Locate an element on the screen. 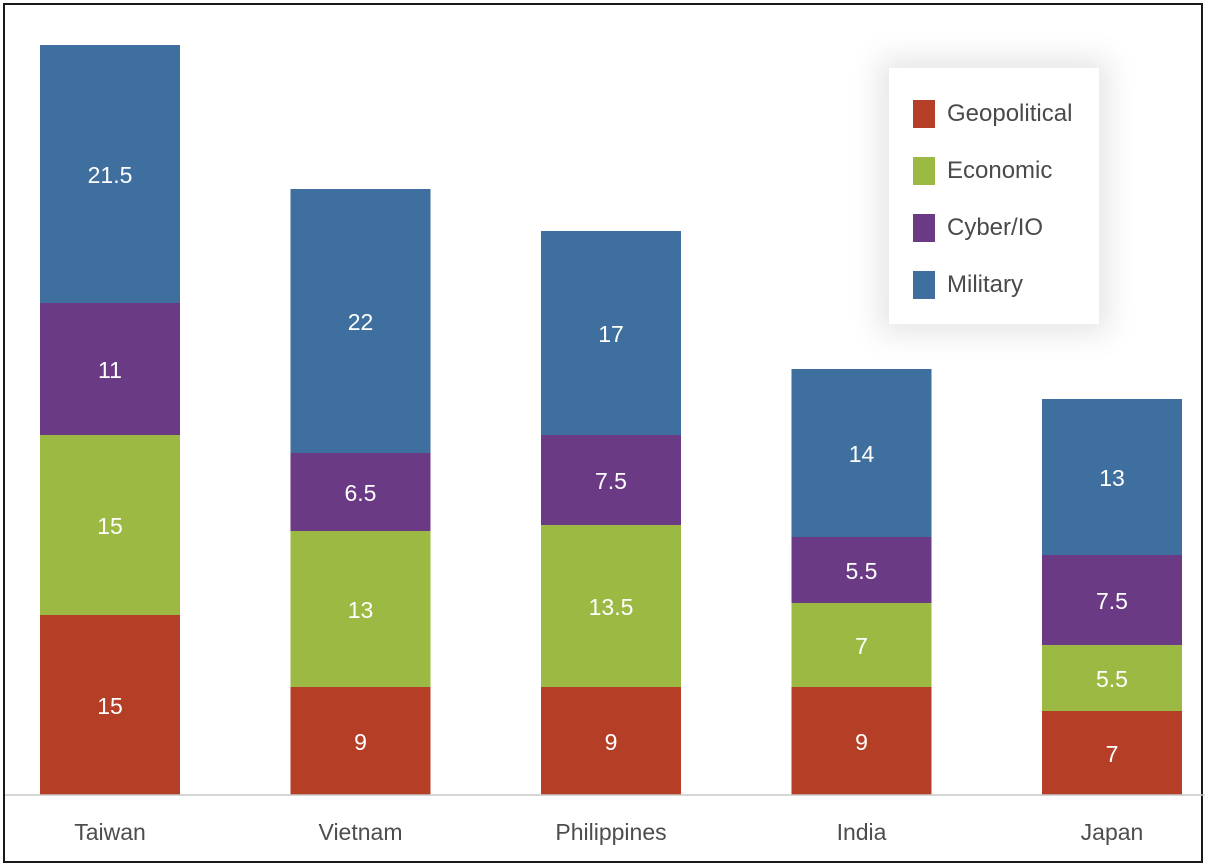 The image size is (1208, 867). data-label-india-cyber-io: 5.5 is located at coordinates (862, 571).